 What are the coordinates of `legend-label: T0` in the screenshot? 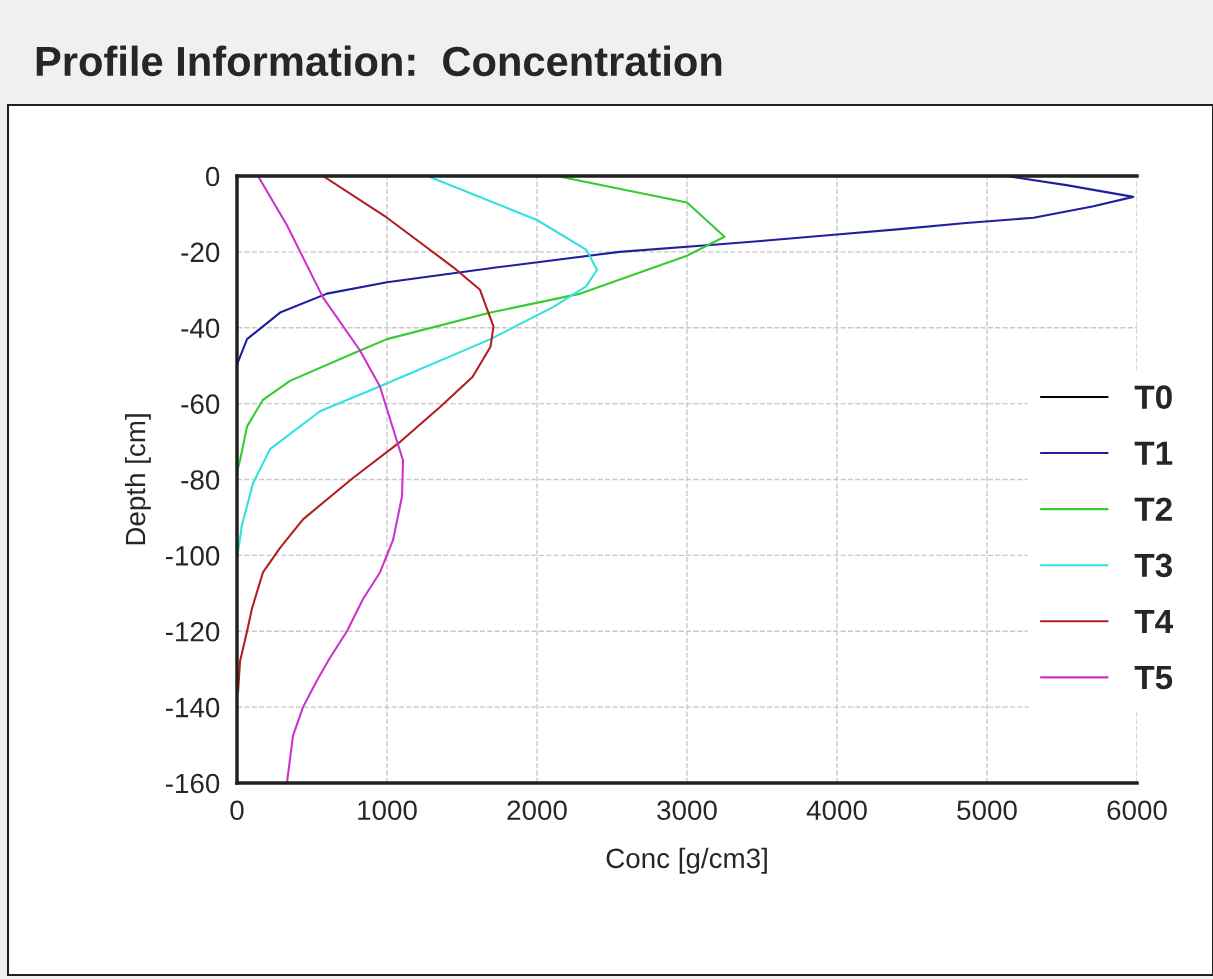 It's located at (1153, 397).